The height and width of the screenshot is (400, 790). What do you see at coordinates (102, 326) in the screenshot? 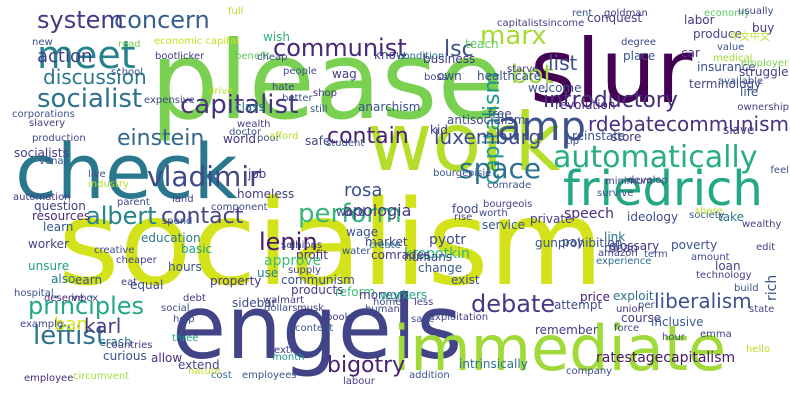
I see `word-karl: karl` at bounding box center [102, 326].